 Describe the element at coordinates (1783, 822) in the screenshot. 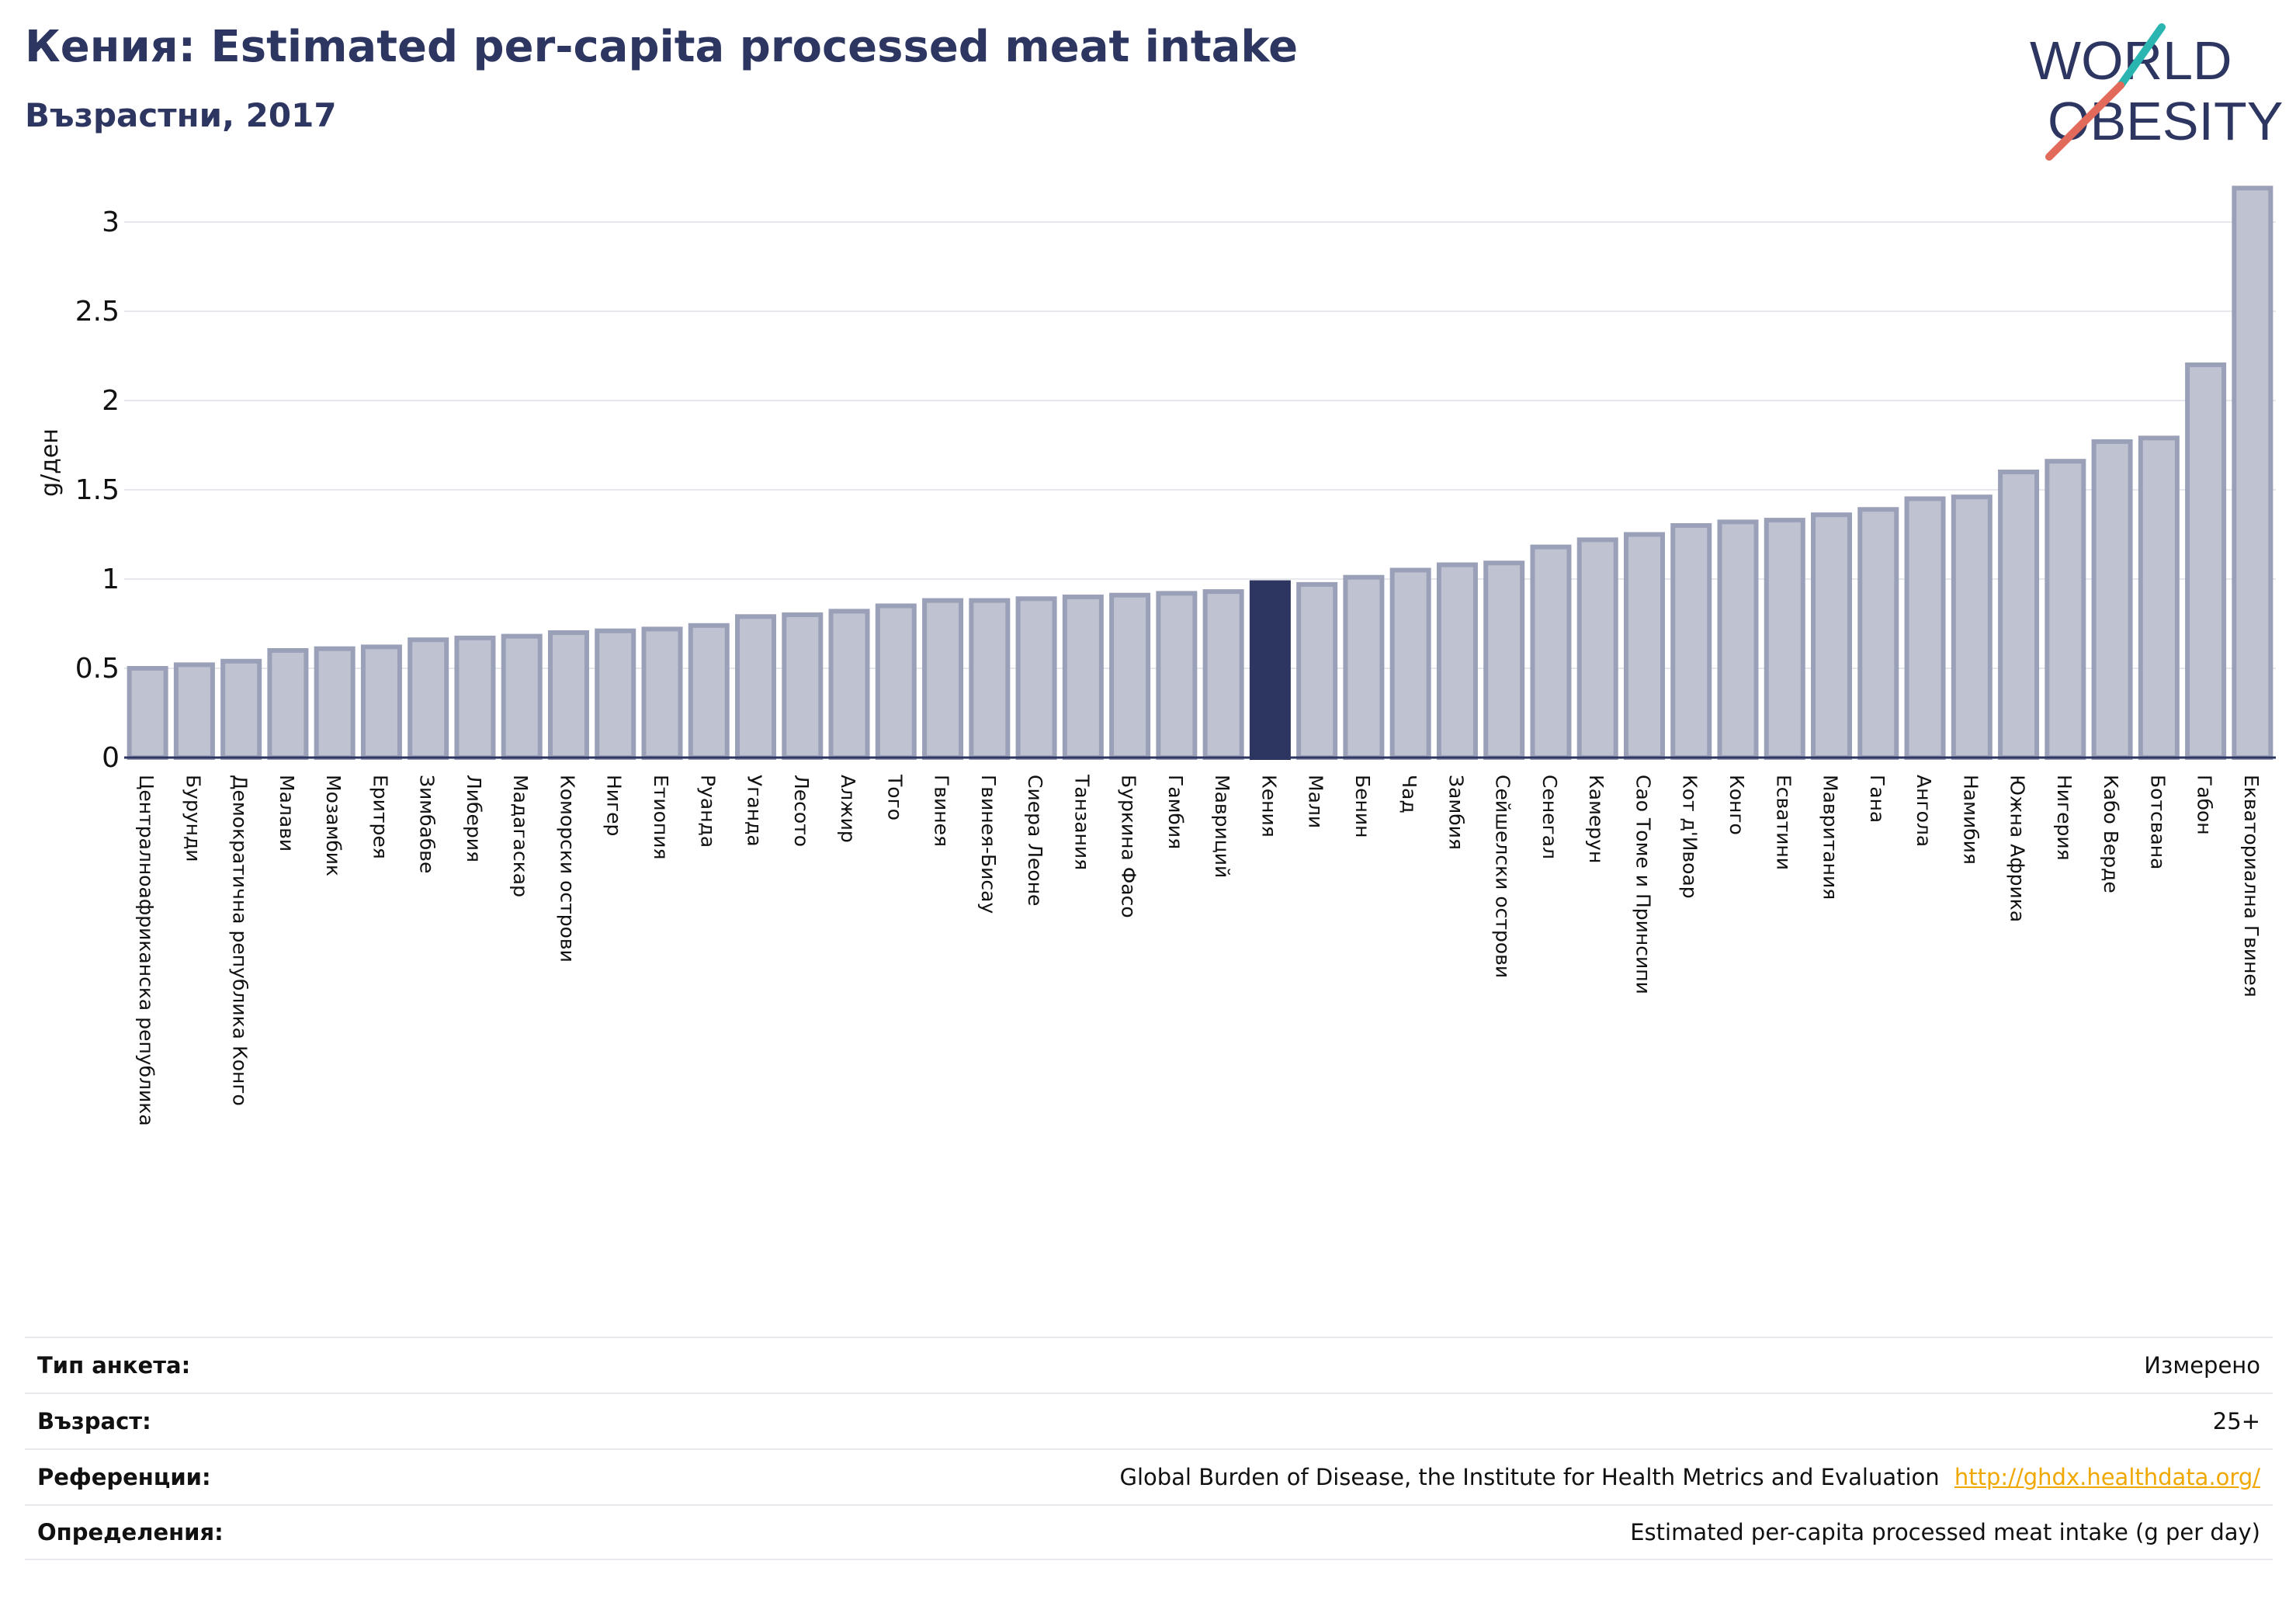

I see `x-tick-label: Есватини` at that location.